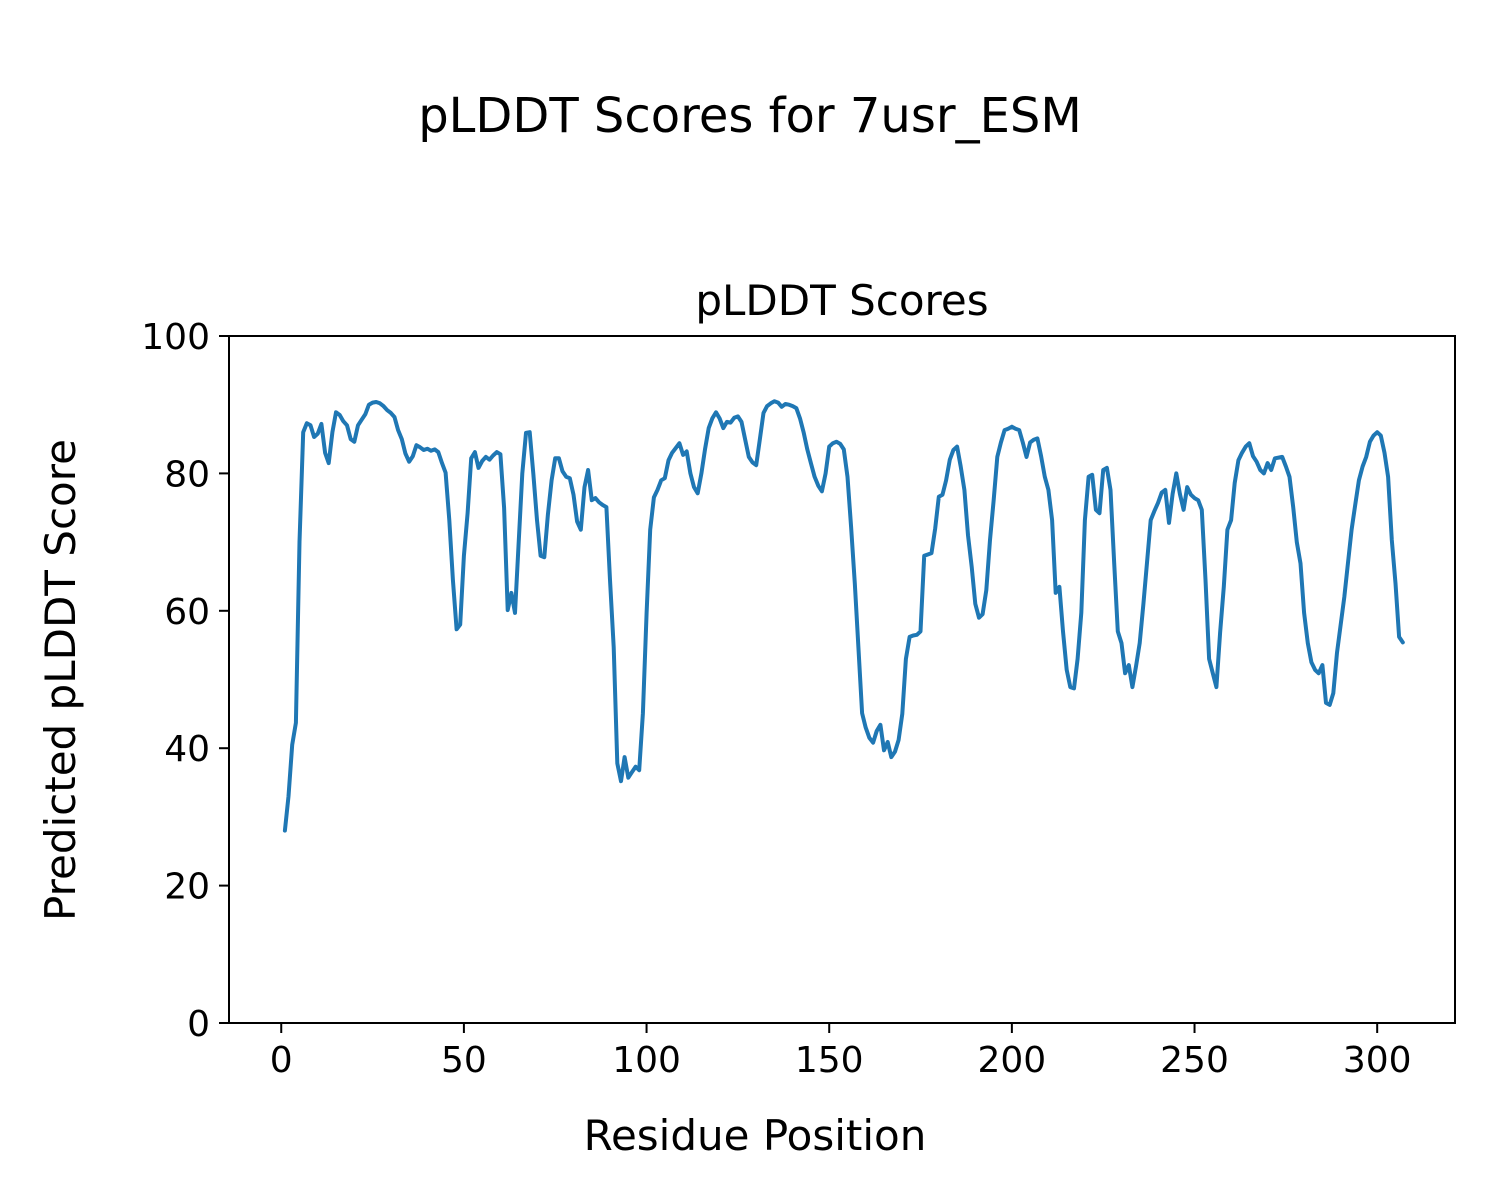  What do you see at coordinates (175, 337) in the screenshot?
I see `y-tick-label: 100` at bounding box center [175, 337].